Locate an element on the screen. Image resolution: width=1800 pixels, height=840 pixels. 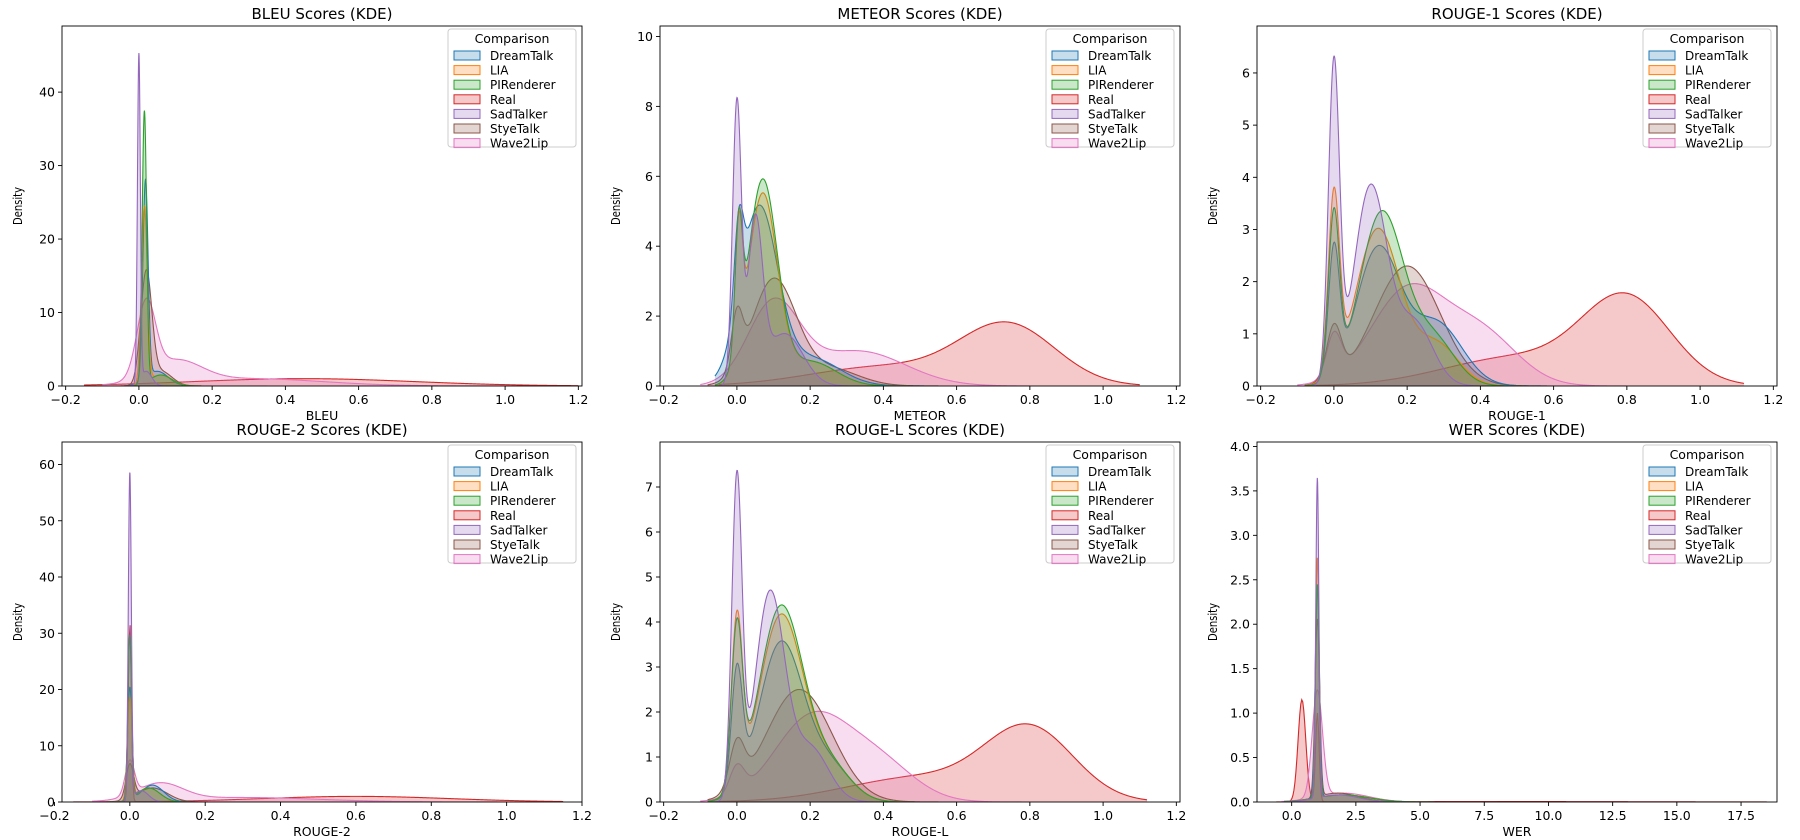
y-tick-label: 1 is located at coordinates (1246, 333).